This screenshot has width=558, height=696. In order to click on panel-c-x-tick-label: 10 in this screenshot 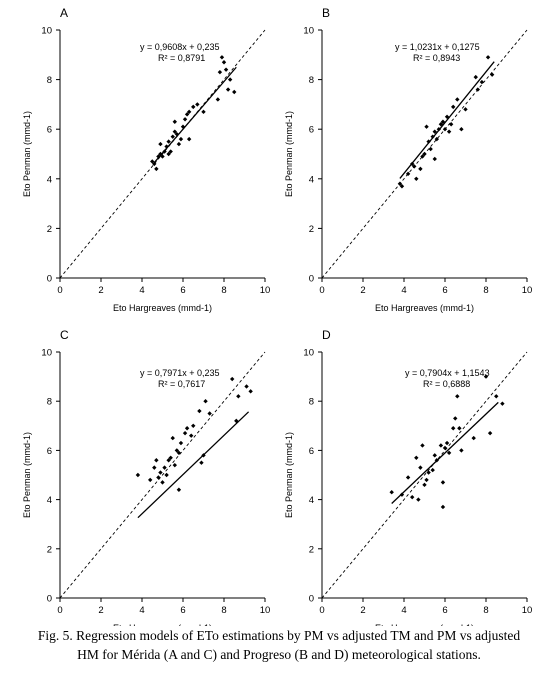, I will do `click(265, 610)`.